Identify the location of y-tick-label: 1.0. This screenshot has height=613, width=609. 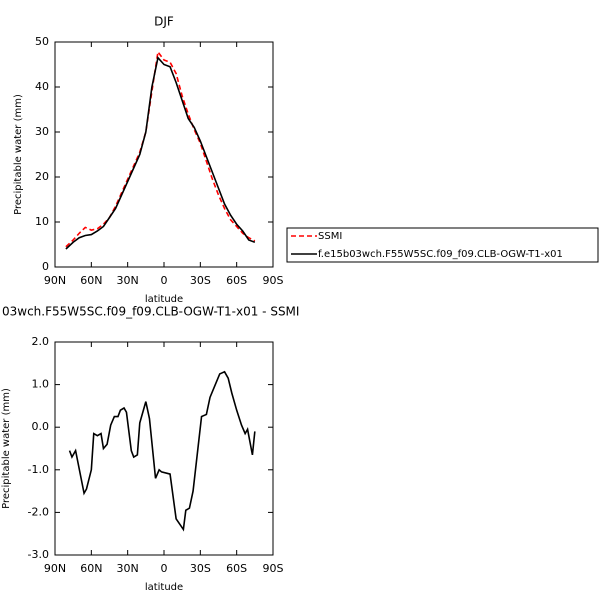
(41, 384).